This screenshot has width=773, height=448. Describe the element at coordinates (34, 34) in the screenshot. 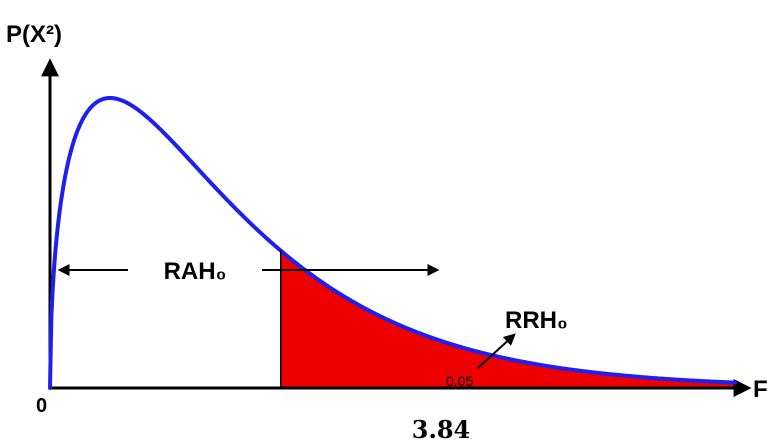

I see `y-axis-label: P(X²)` at that location.